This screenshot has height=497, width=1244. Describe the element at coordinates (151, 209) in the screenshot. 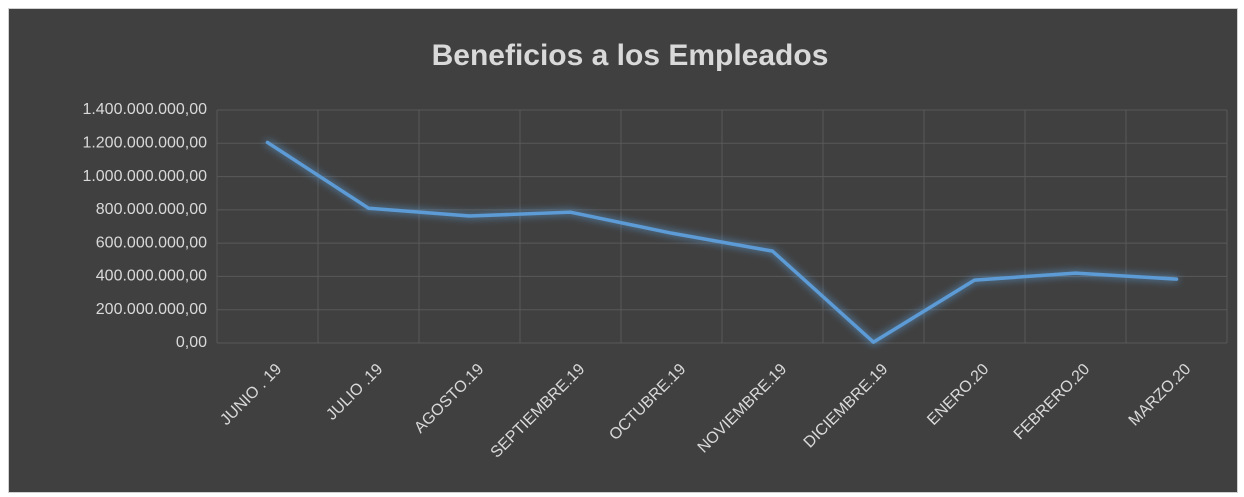

I see `y-tick-label: 800.000.000,00` at that location.